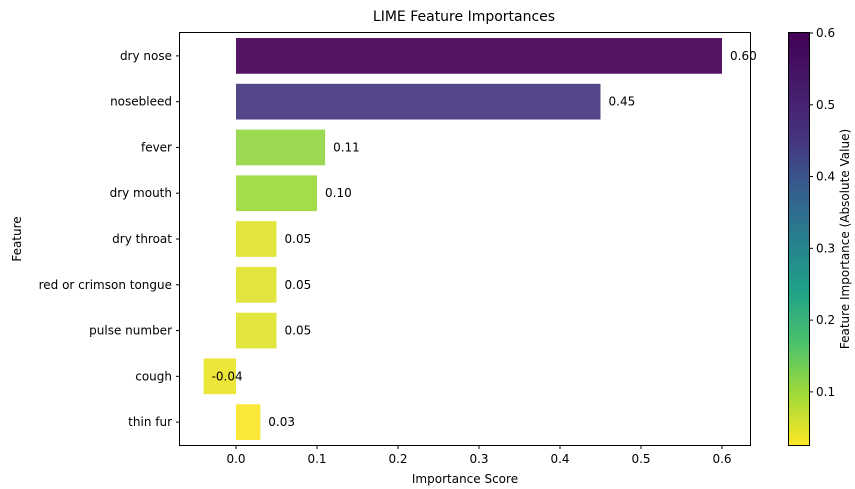  Describe the element at coordinates (640, 459) in the screenshot. I see `x-tick-label: 0.5` at that location.